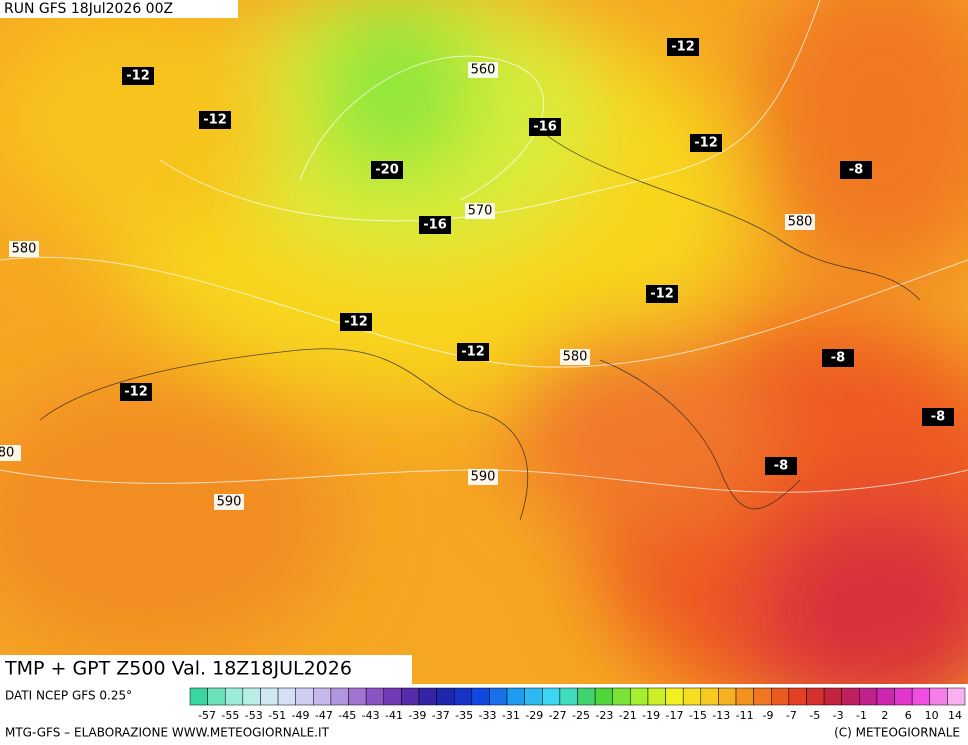 Image resolution: width=968 pixels, height=745 pixels. I want to click on height-label: 560, so click(483, 70).